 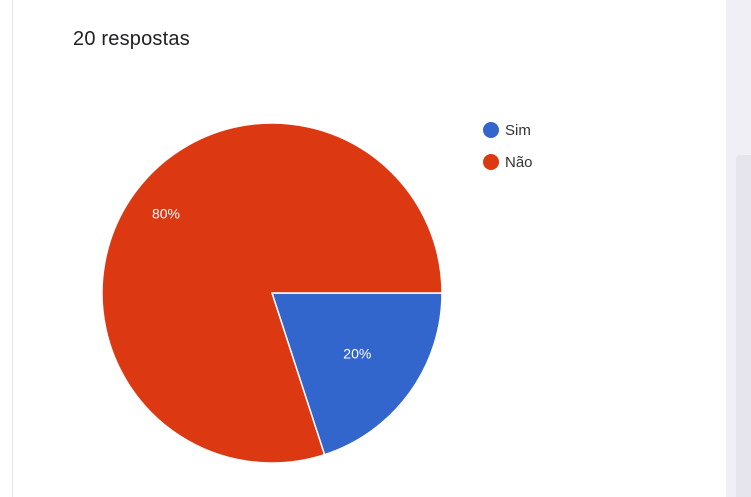 I want to click on legend-item-sim: Sim, so click(x=507, y=130).